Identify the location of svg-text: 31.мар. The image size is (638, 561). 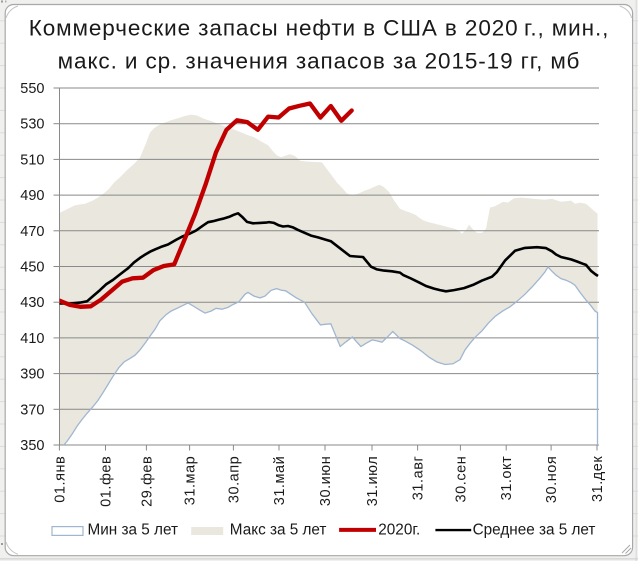
(191, 481).